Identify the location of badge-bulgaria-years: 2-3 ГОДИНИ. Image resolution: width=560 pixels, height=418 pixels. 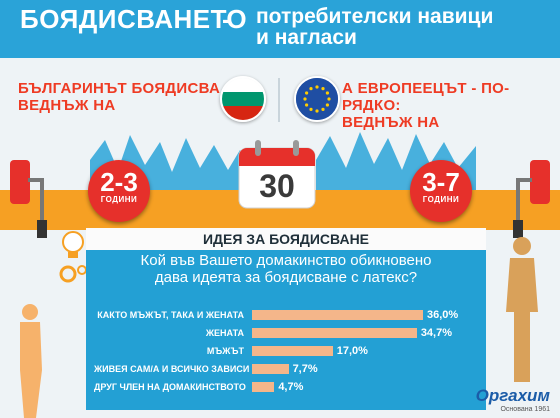
(119, 191).